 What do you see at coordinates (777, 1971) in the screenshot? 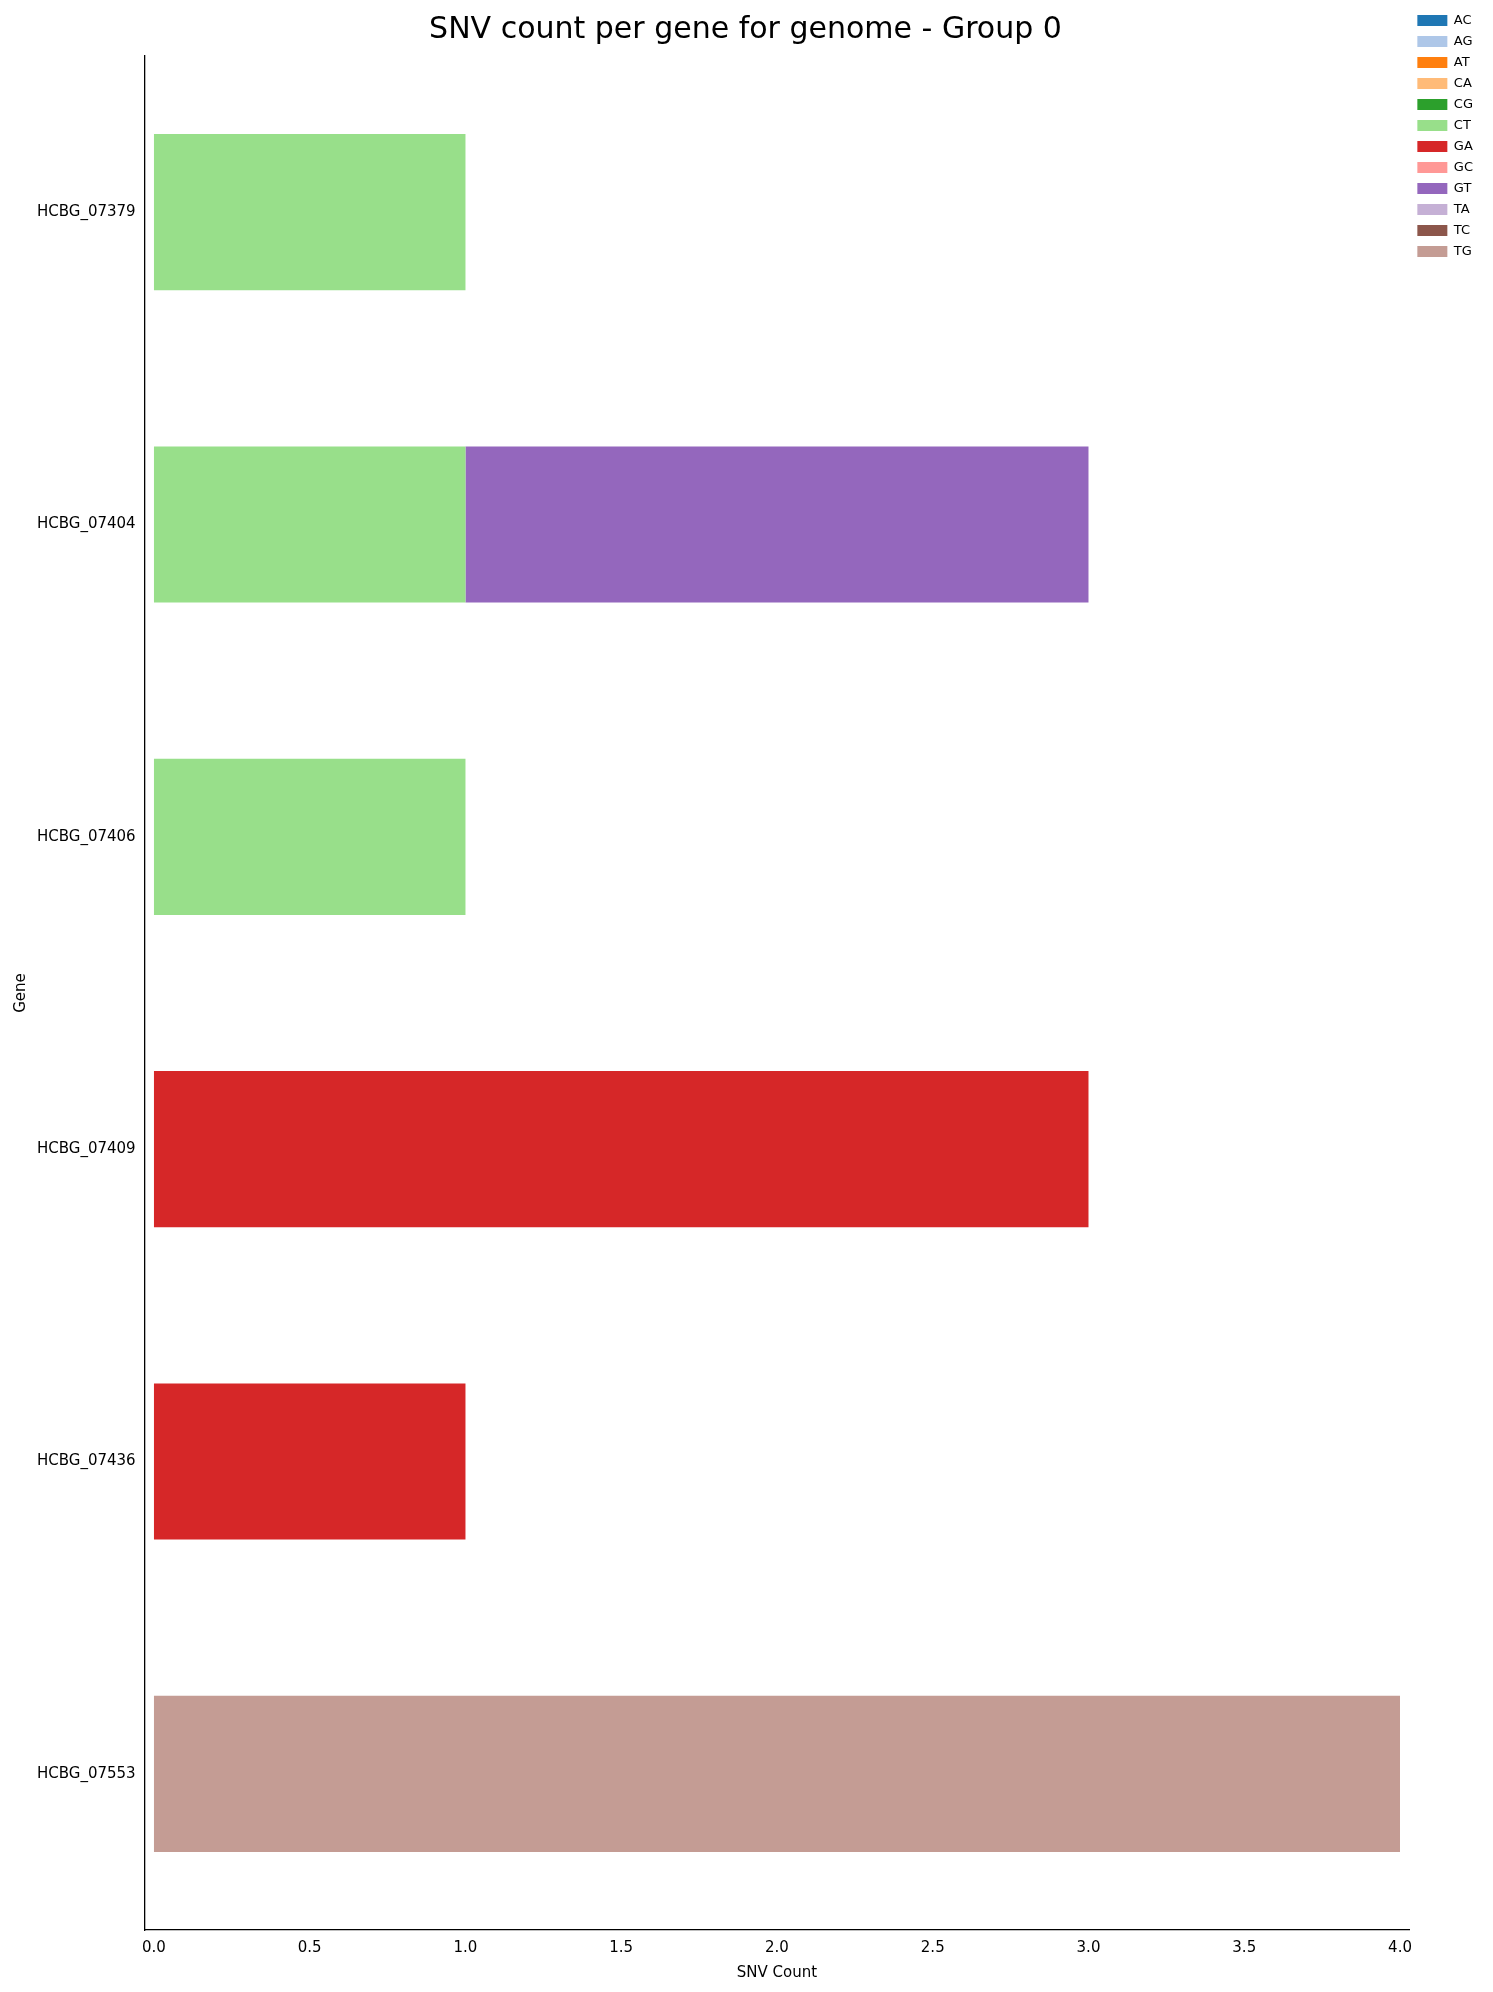
I see `x-axis-title: SNV Count` at bounding box center [777, 1971].